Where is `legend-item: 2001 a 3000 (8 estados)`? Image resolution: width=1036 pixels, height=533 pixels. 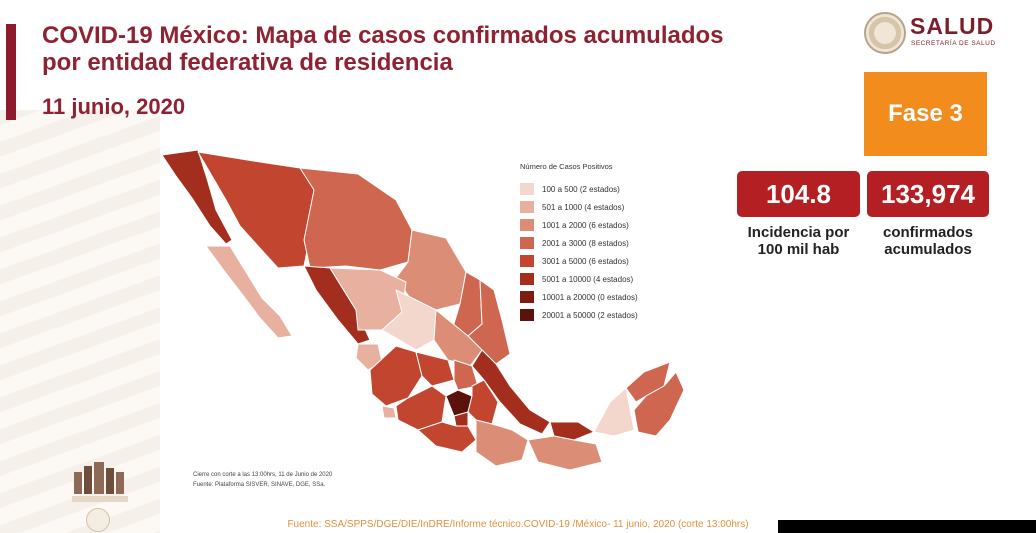 legend-item: 2001 a 3000 (8 estados) is located at coordinates (600, 243).